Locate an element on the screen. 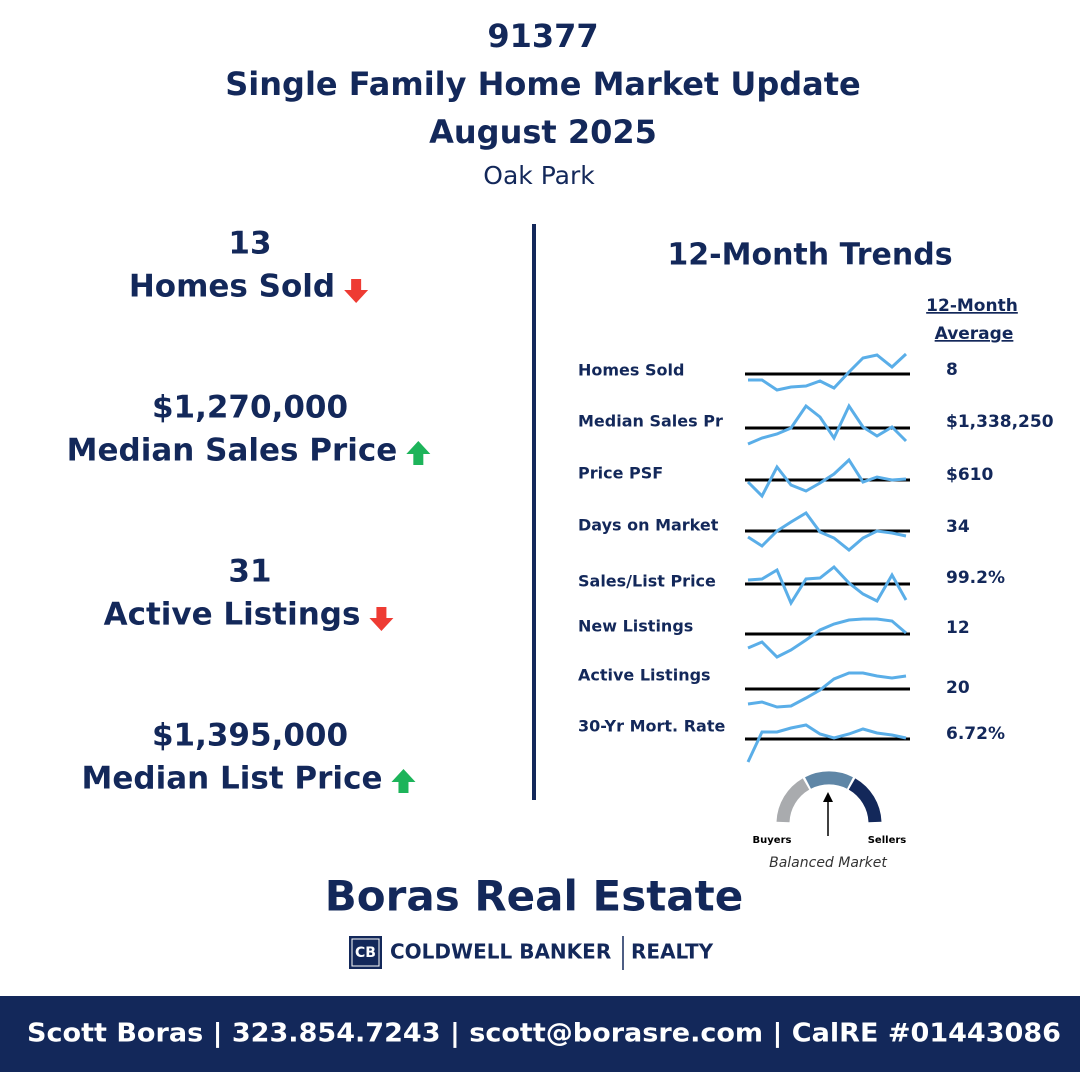 The height and width of the screenshot is (1080, 1080). logo-mark: CB is located at coordinates (365, 953).